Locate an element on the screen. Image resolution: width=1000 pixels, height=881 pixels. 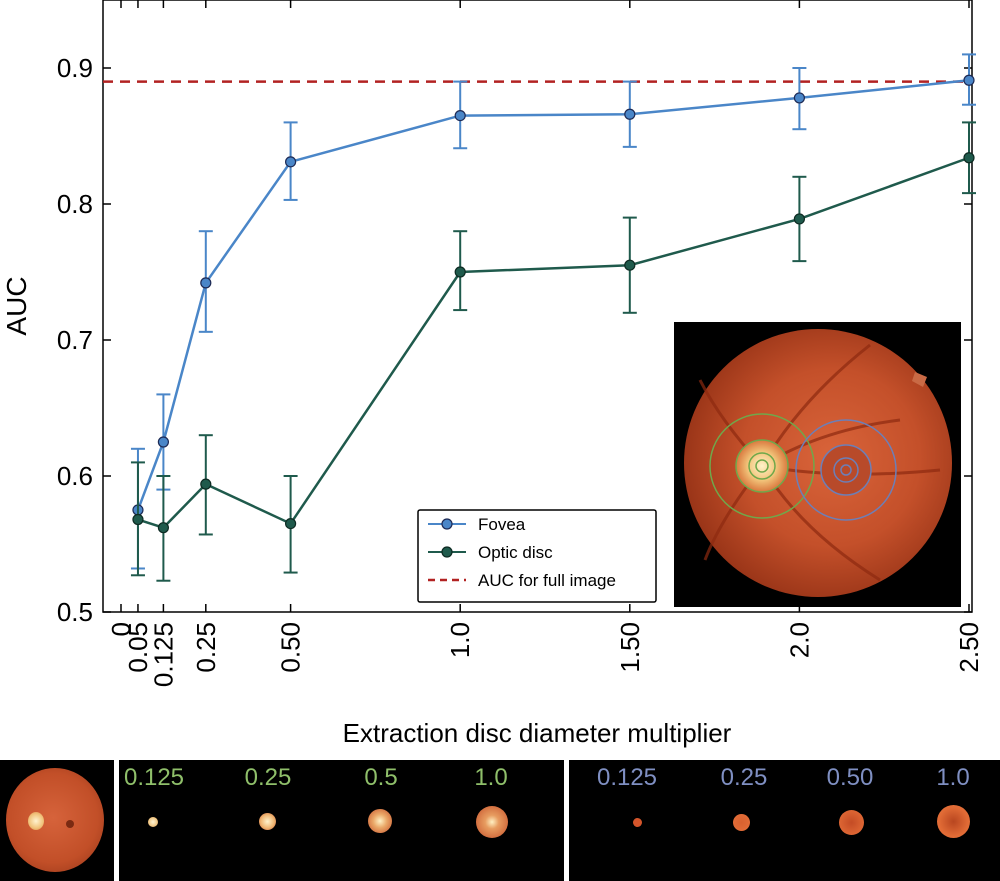
optic-disc-crop-label-025: 0.25 is located at coordinates (268, 777).